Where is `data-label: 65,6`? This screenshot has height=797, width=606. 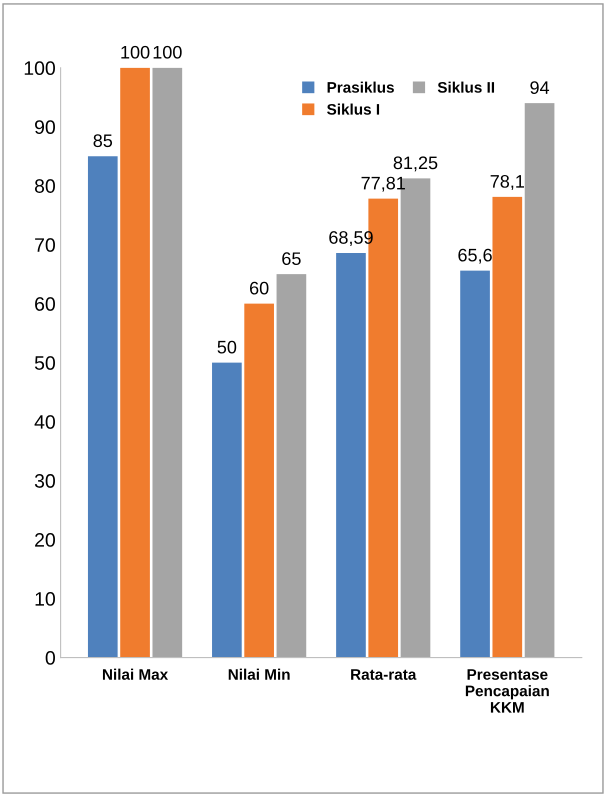 data-label: 65,6 is located at coordinates (475, 256).